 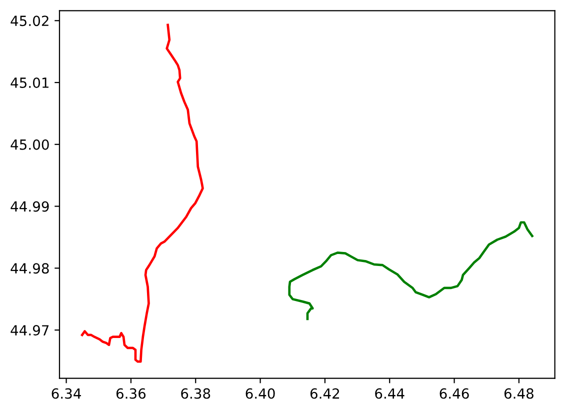 I want to click on y-tick-label: 44.97, so click(x=29, y=330).